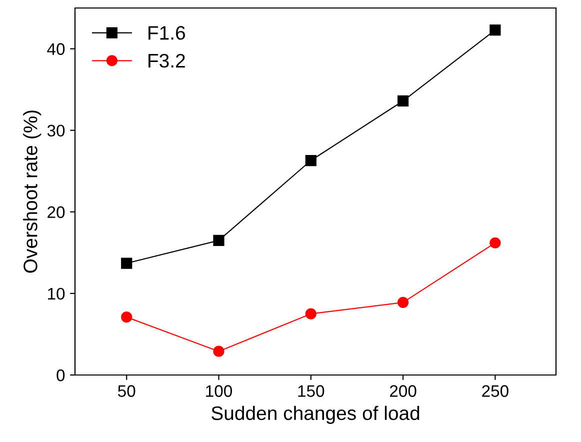  I want to click on y-tick-label: 10, so click(56, 294).